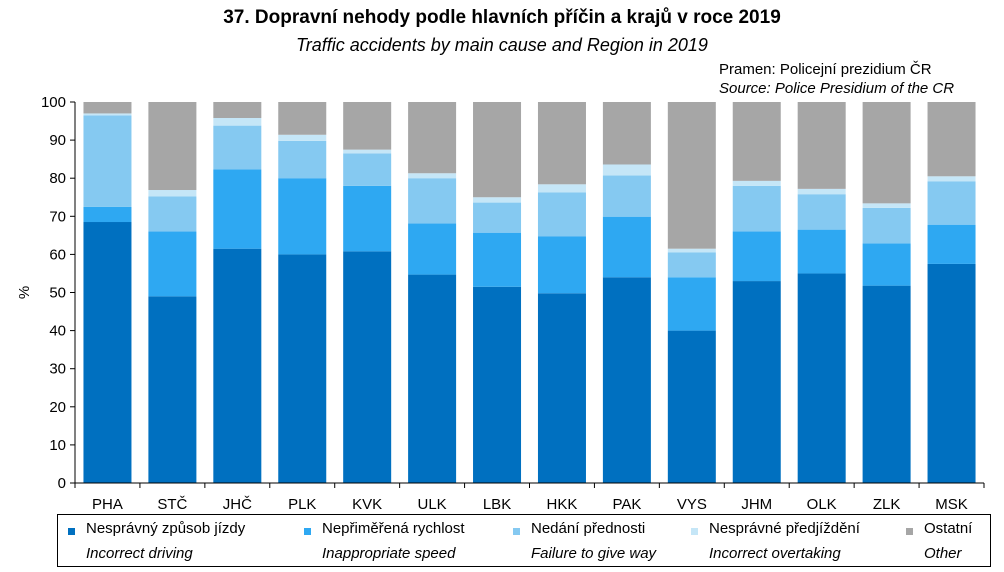  I want to click on bar-segment-stč-2, so click(172, 214).